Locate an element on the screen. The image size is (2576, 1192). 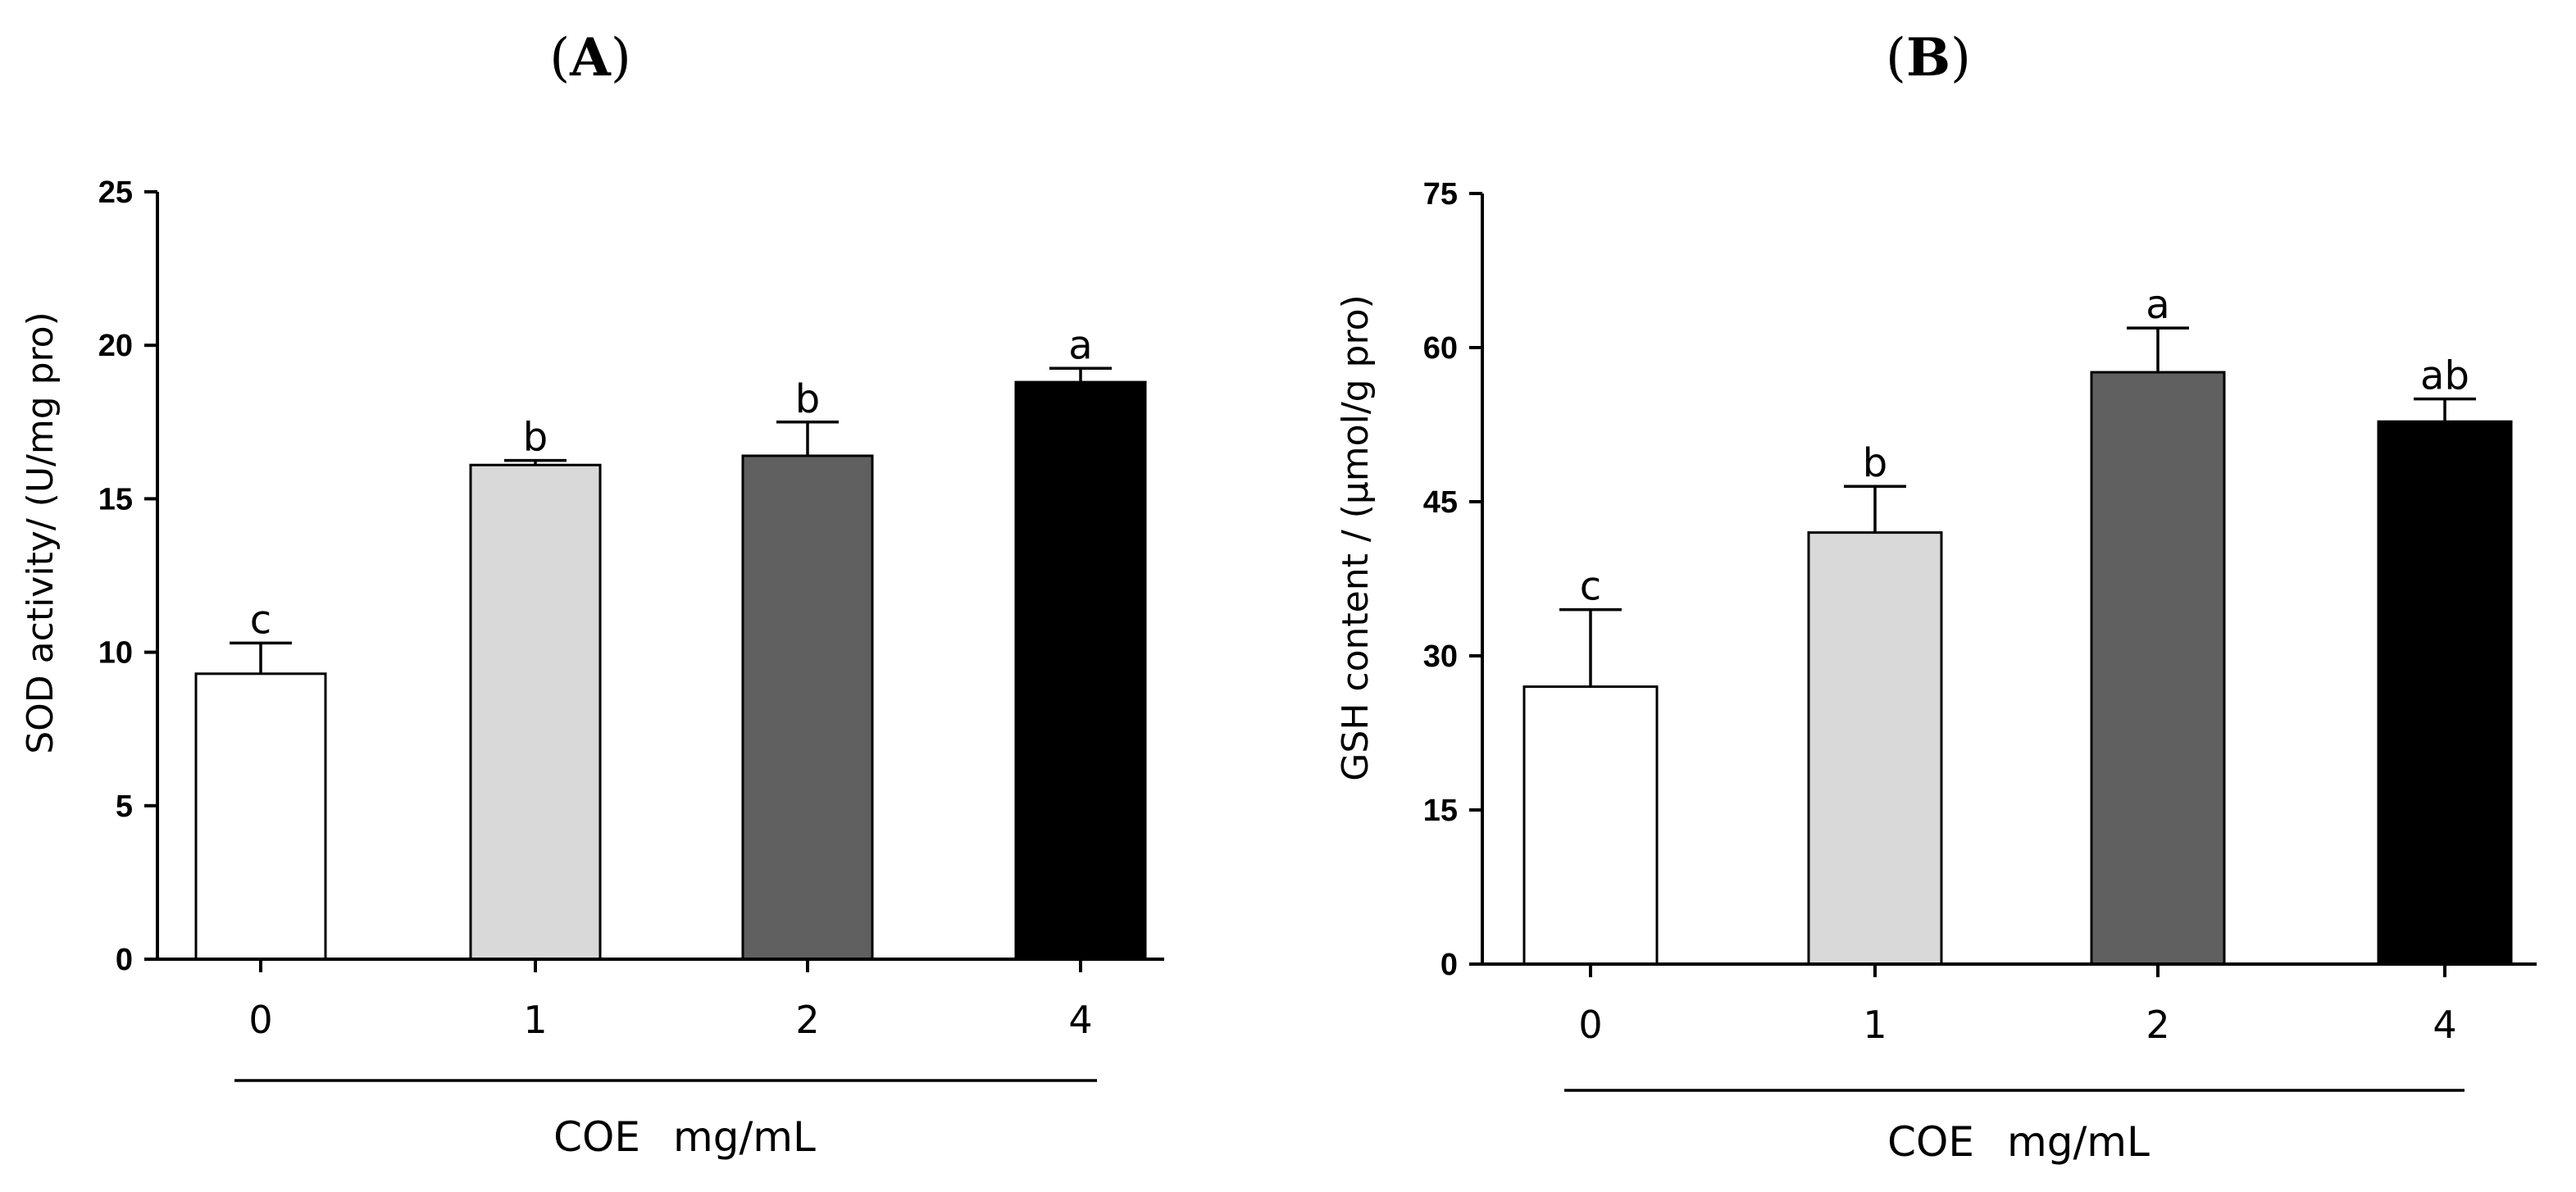
panel-a-letter-text: A is located at coordinates (590, 58).